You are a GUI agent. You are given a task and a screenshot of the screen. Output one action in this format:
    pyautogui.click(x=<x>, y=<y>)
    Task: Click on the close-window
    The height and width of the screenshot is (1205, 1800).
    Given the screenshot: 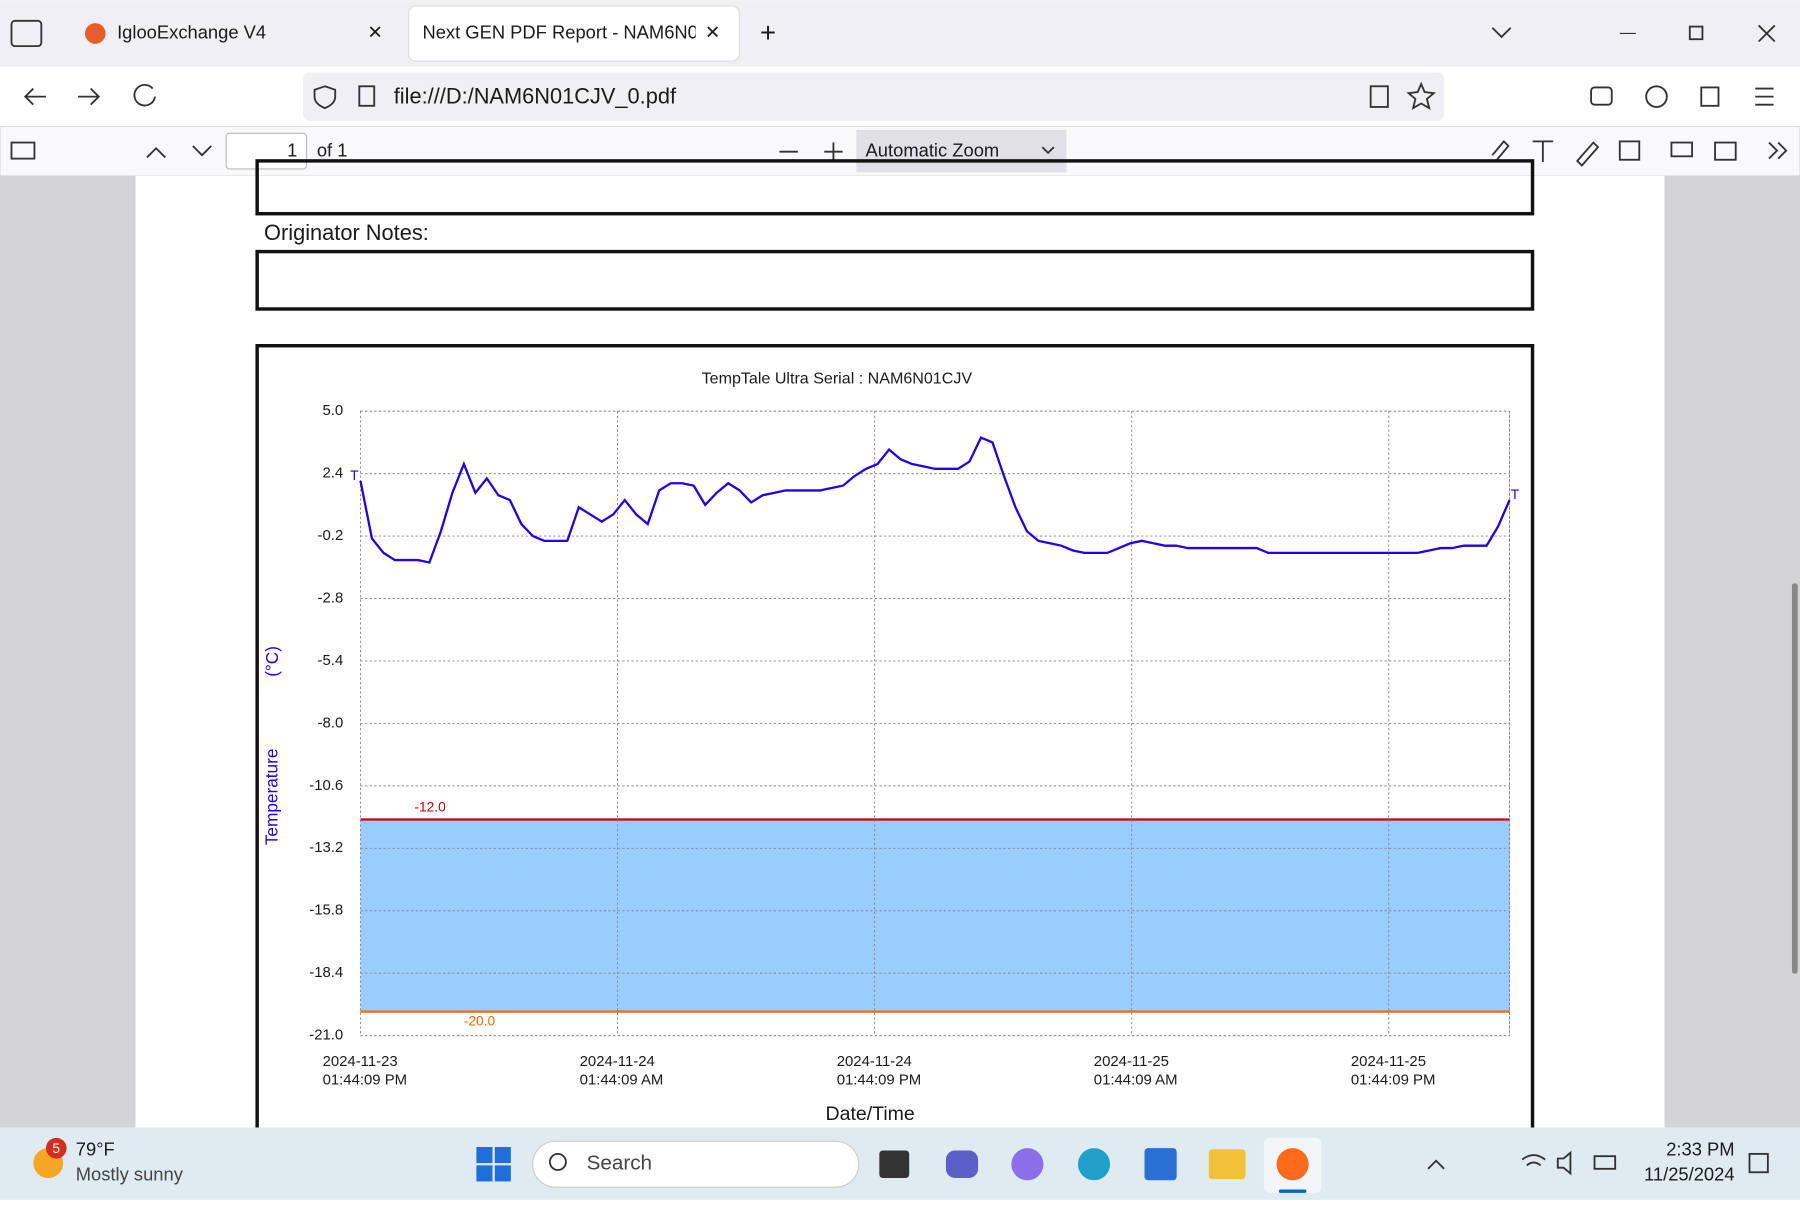 What is the action you would take?
    pyautogui.click(x=1767, y=33)
    